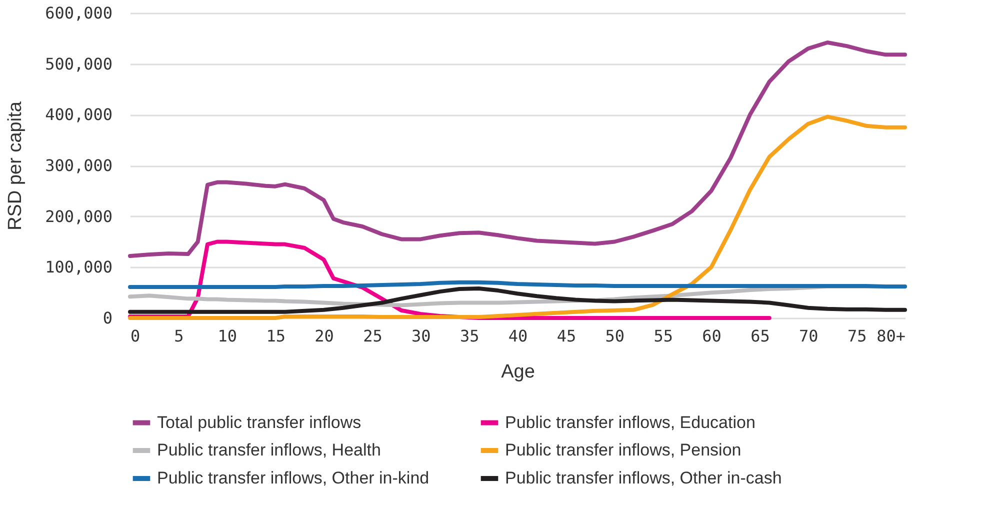 The width and height of the screenshot is (985, 529). I want to click on legend-label: Total public transfer inflows, so click(259, 422).